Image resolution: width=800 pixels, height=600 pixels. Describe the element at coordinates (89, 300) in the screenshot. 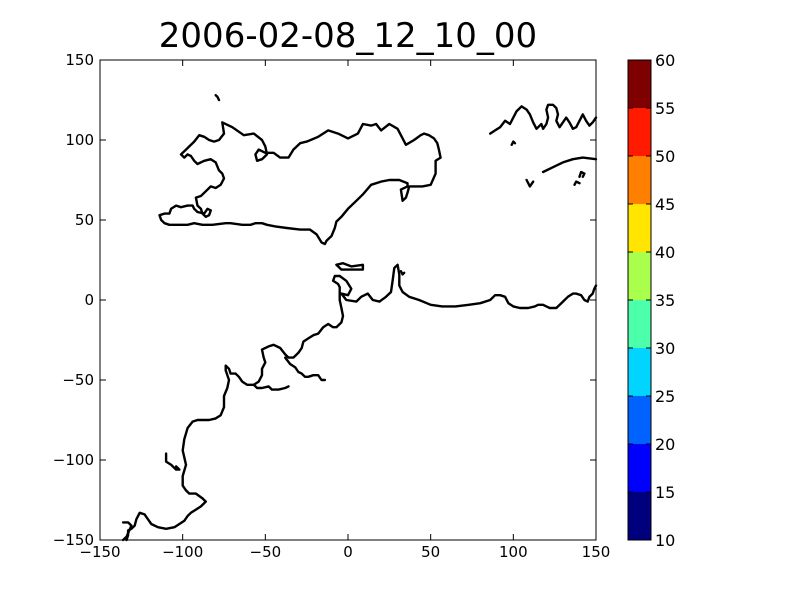

I see `y-tick-label: 0` at that location.